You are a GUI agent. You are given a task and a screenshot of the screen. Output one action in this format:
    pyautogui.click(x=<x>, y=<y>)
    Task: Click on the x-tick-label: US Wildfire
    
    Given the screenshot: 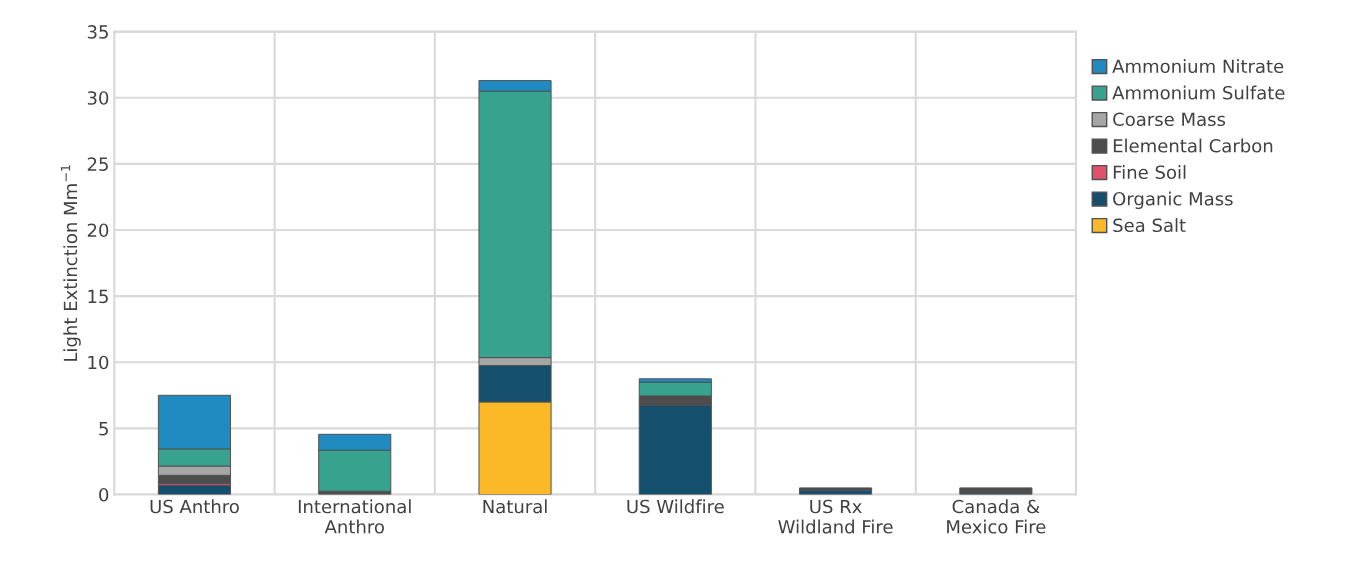 What is the action you would take?
    pyautogui.click(x=675, y=506)
    